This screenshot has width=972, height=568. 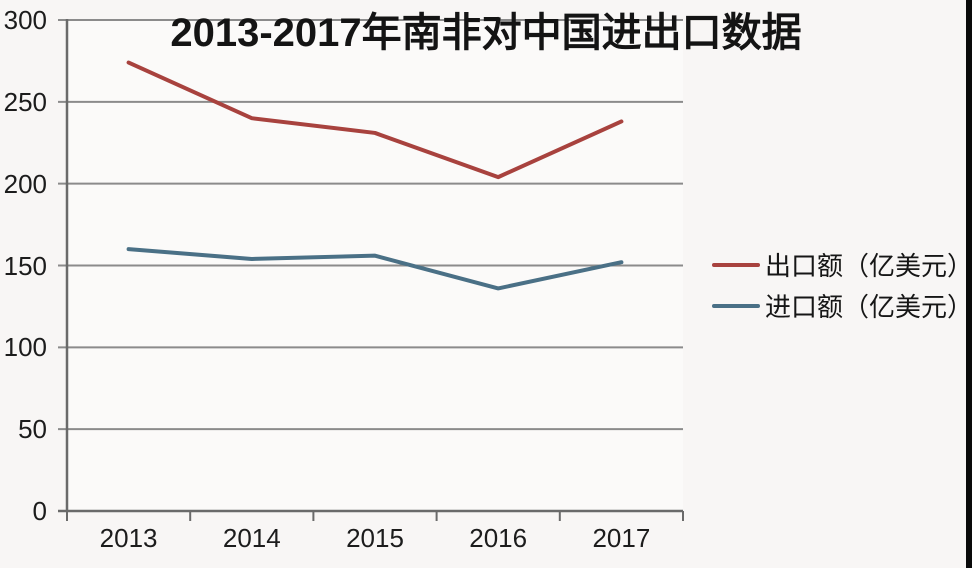 I want to click on imports-line-swatch, so click(x=736, y=305).